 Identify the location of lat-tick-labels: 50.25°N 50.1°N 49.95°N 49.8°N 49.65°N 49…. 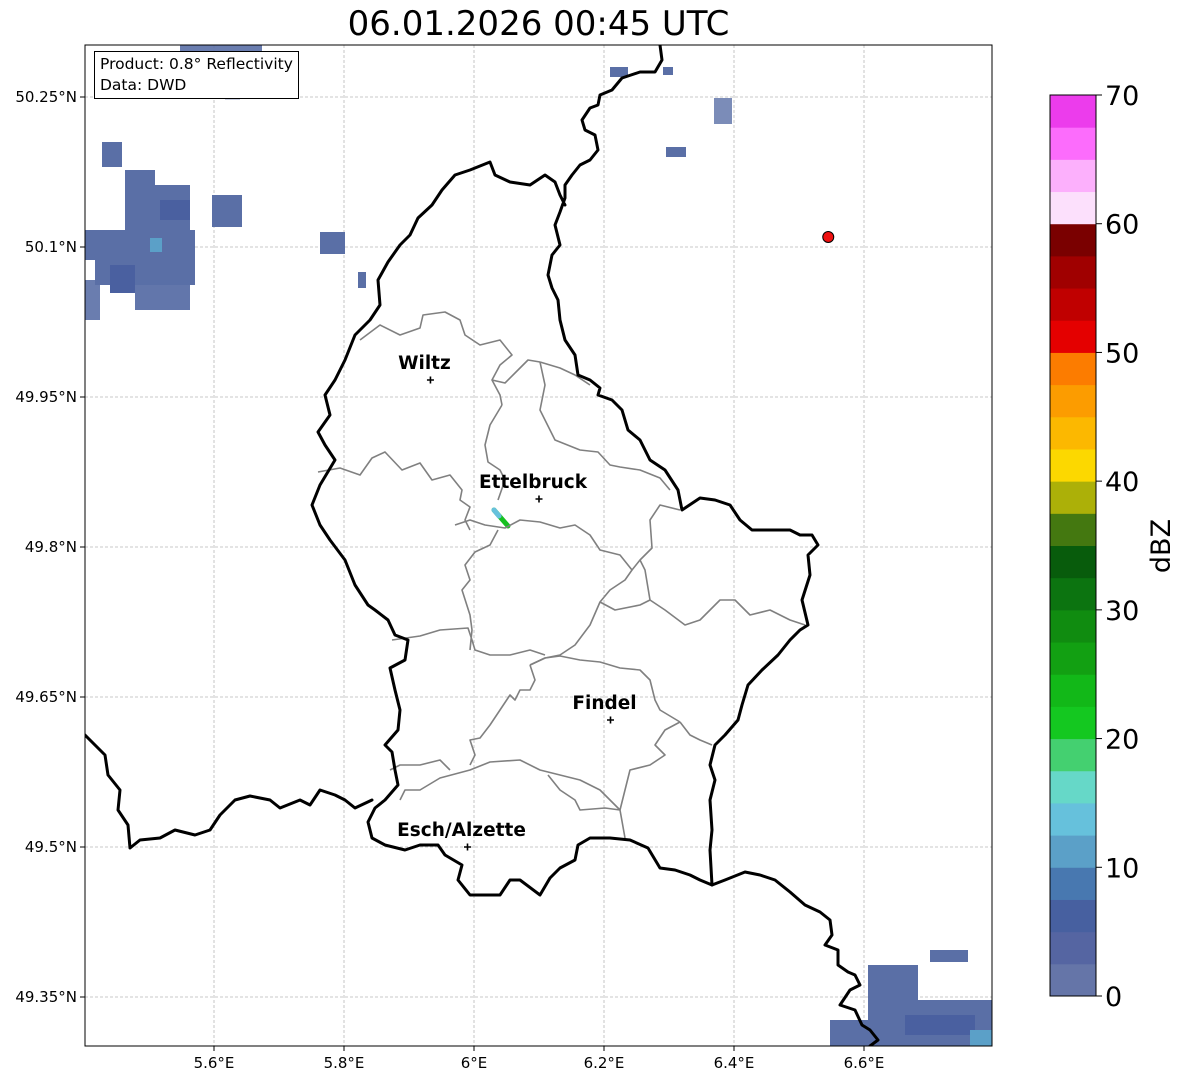
(46, 547).